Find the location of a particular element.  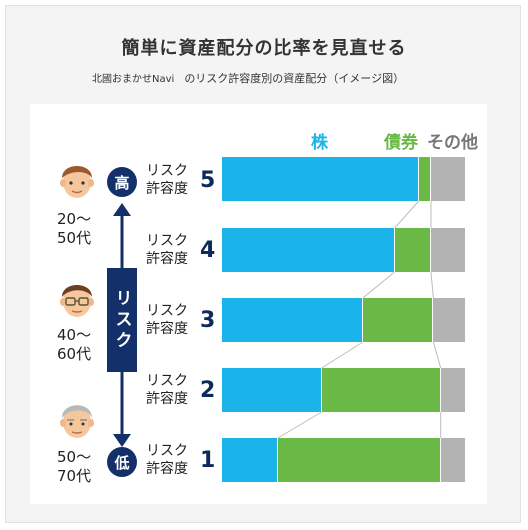

risk-level-number: 5 is located at coordinates (208, 180).